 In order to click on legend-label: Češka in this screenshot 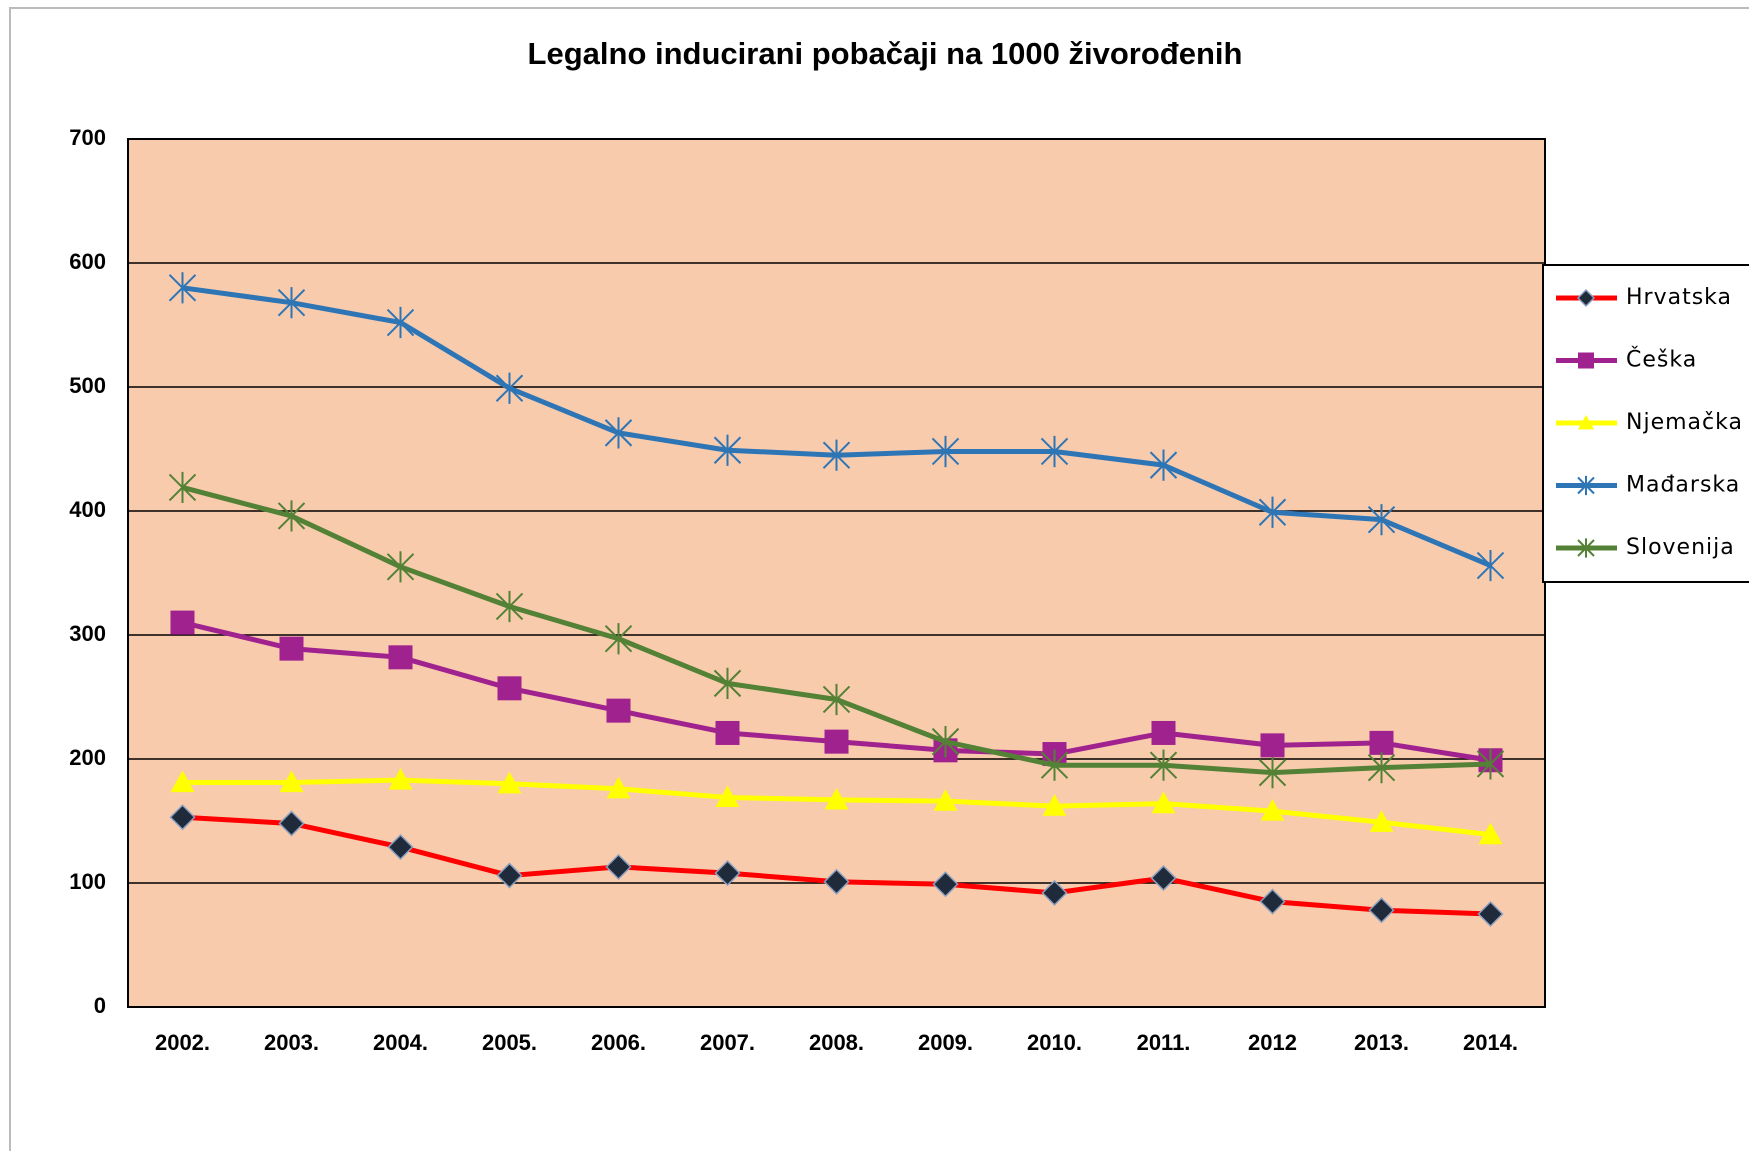, I will do `click(1661, 360)`.